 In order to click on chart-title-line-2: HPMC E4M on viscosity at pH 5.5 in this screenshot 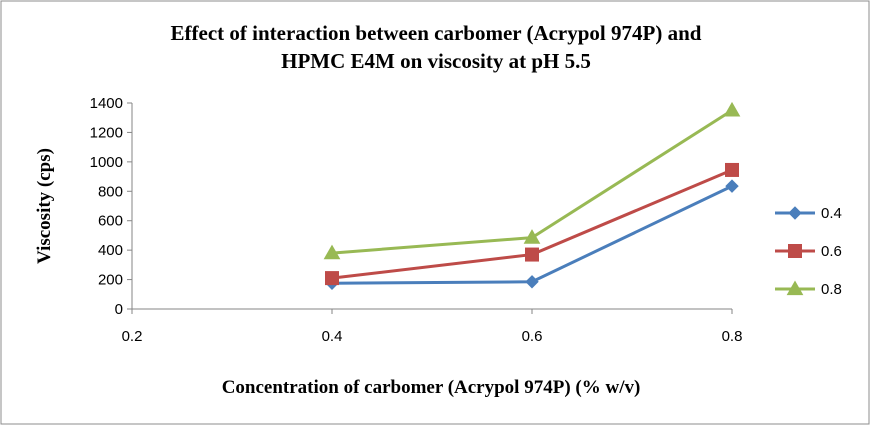, I will do `click(436, 61)`.